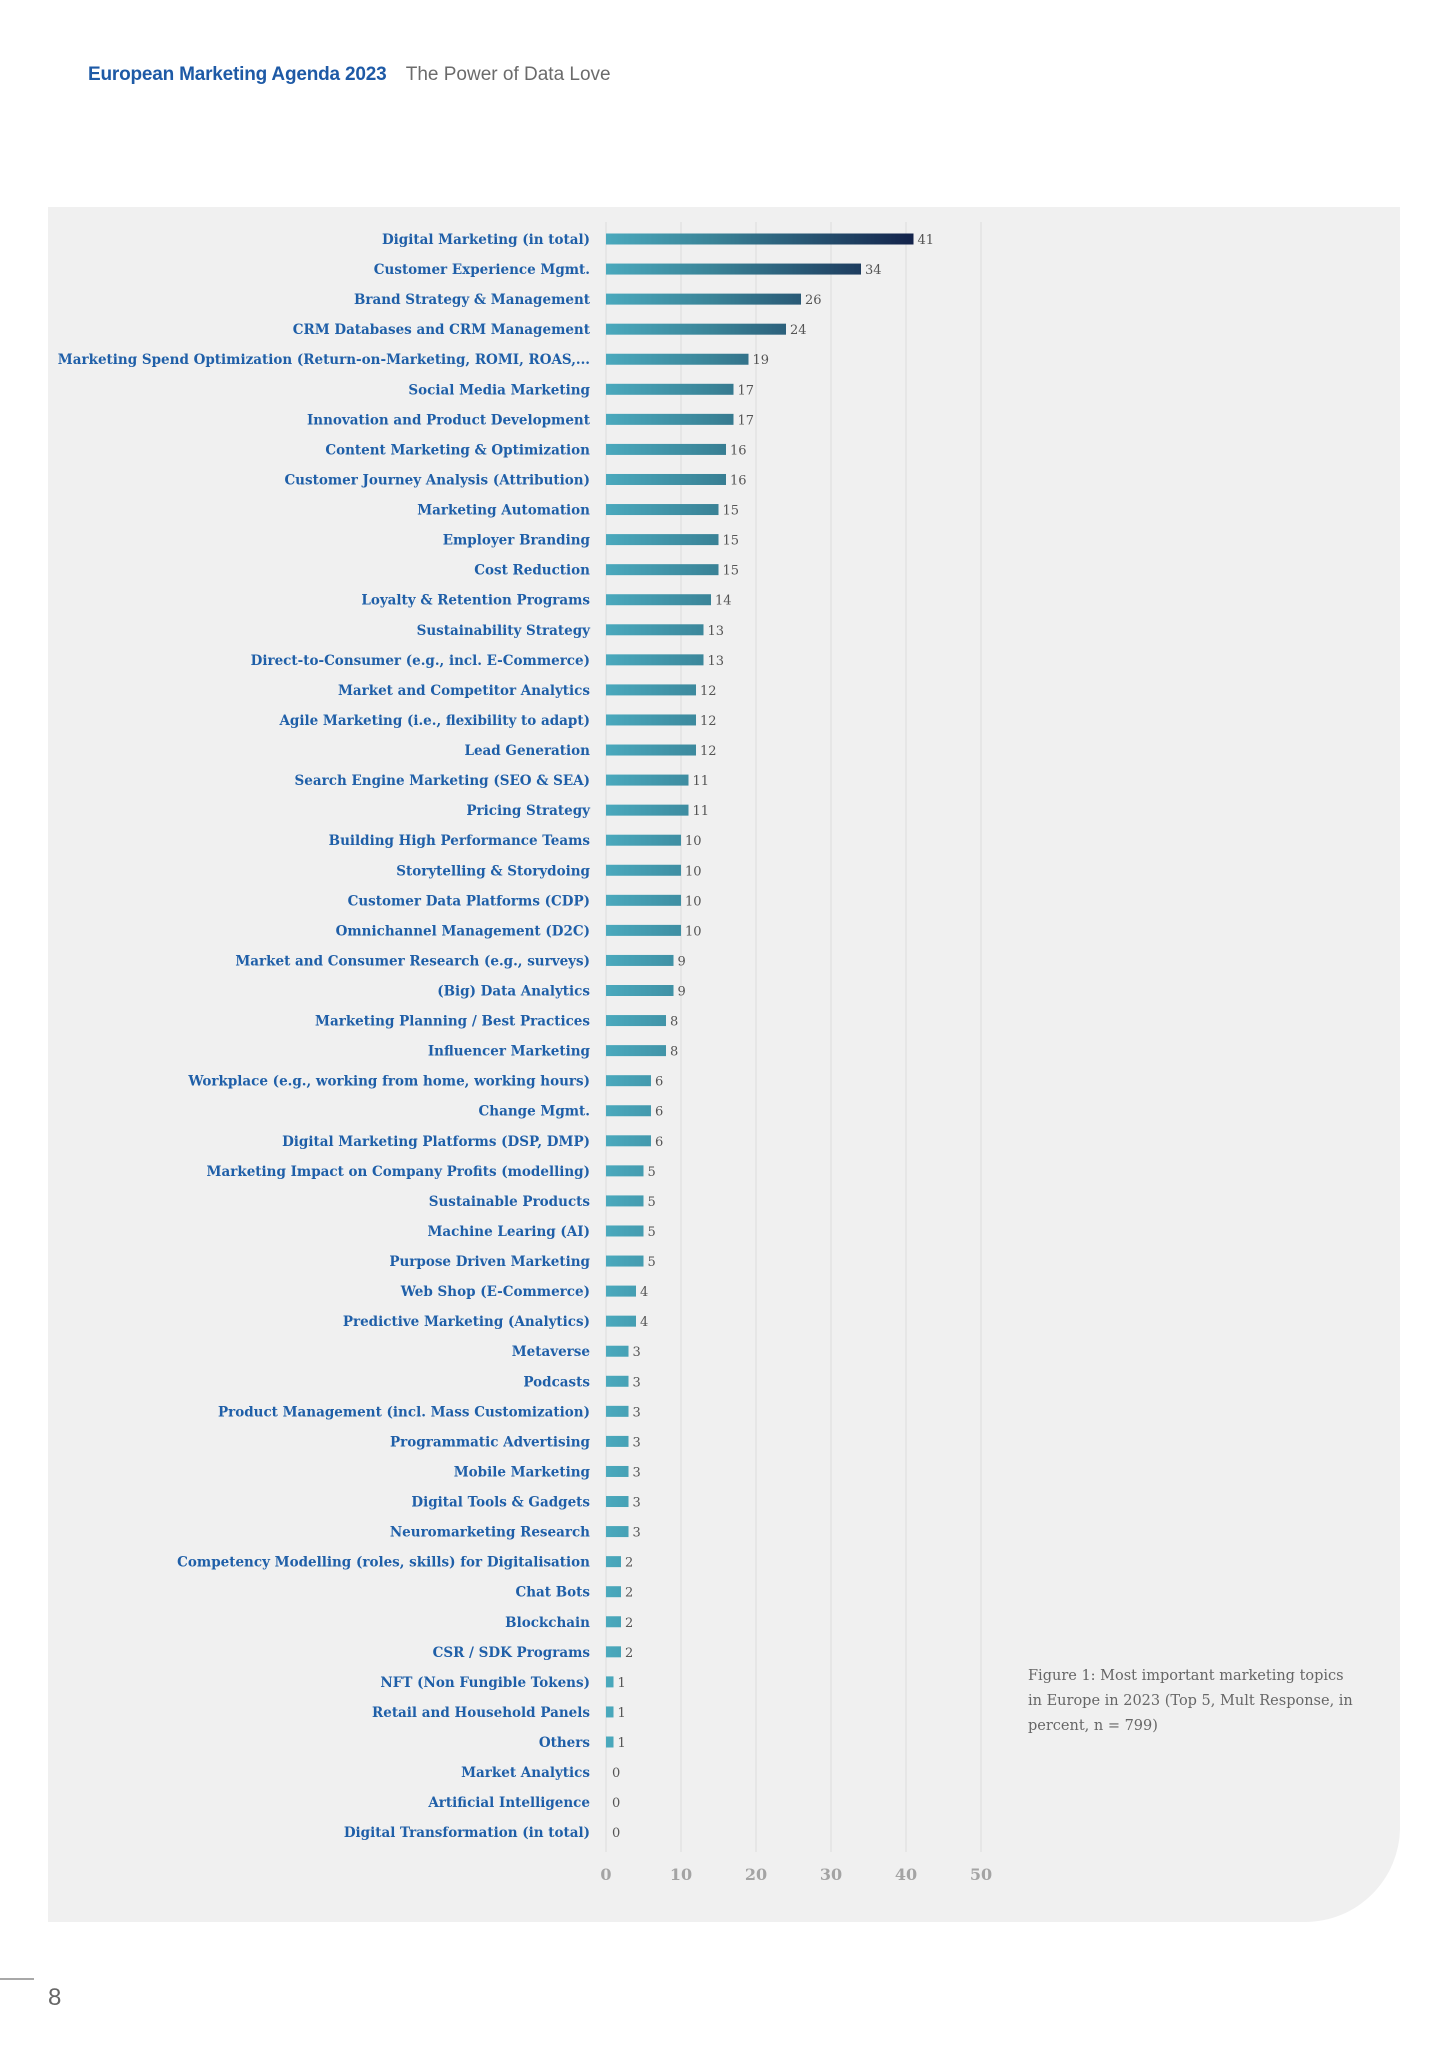 Image resolution: width=1449 pixels, height=2048 pixels. What do you see at coordinates (466, 1322) in the screenshot?
I see `category-label: Predictive Marketing (Analytics)` at bounding box center [466, 1322].